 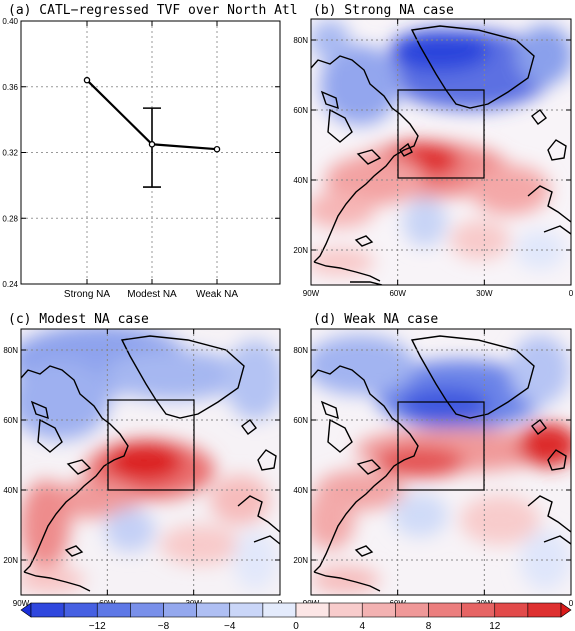 What do you see at coordinates (217, 294) in the screenshot?
I see `x-tick-label: Weak NA` at bounding box center [217, 294].